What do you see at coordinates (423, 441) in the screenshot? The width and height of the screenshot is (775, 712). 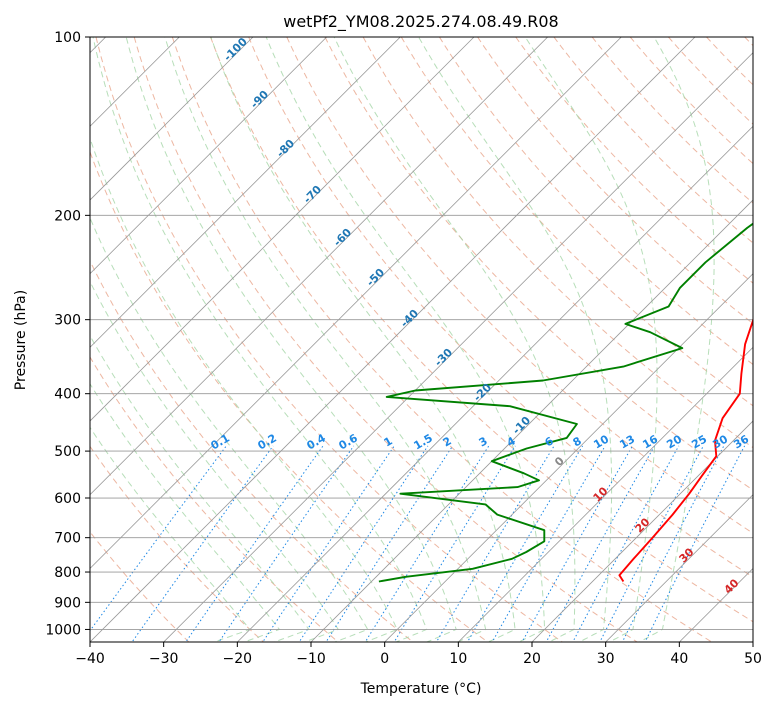 I see `mixing-ratio-label: 1.5` at bounding box center [423, 441].